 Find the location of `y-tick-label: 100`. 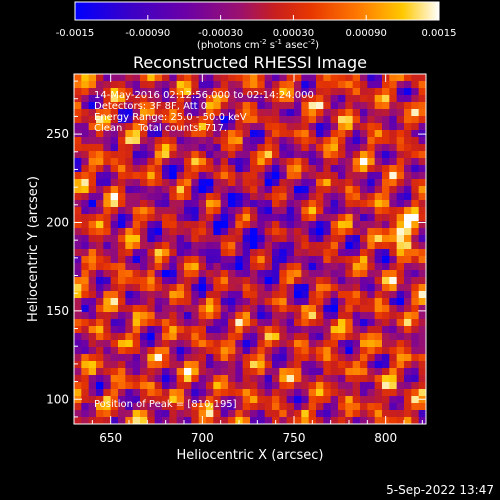

y-tick-label: 100 is located at coordinates (57, 399).